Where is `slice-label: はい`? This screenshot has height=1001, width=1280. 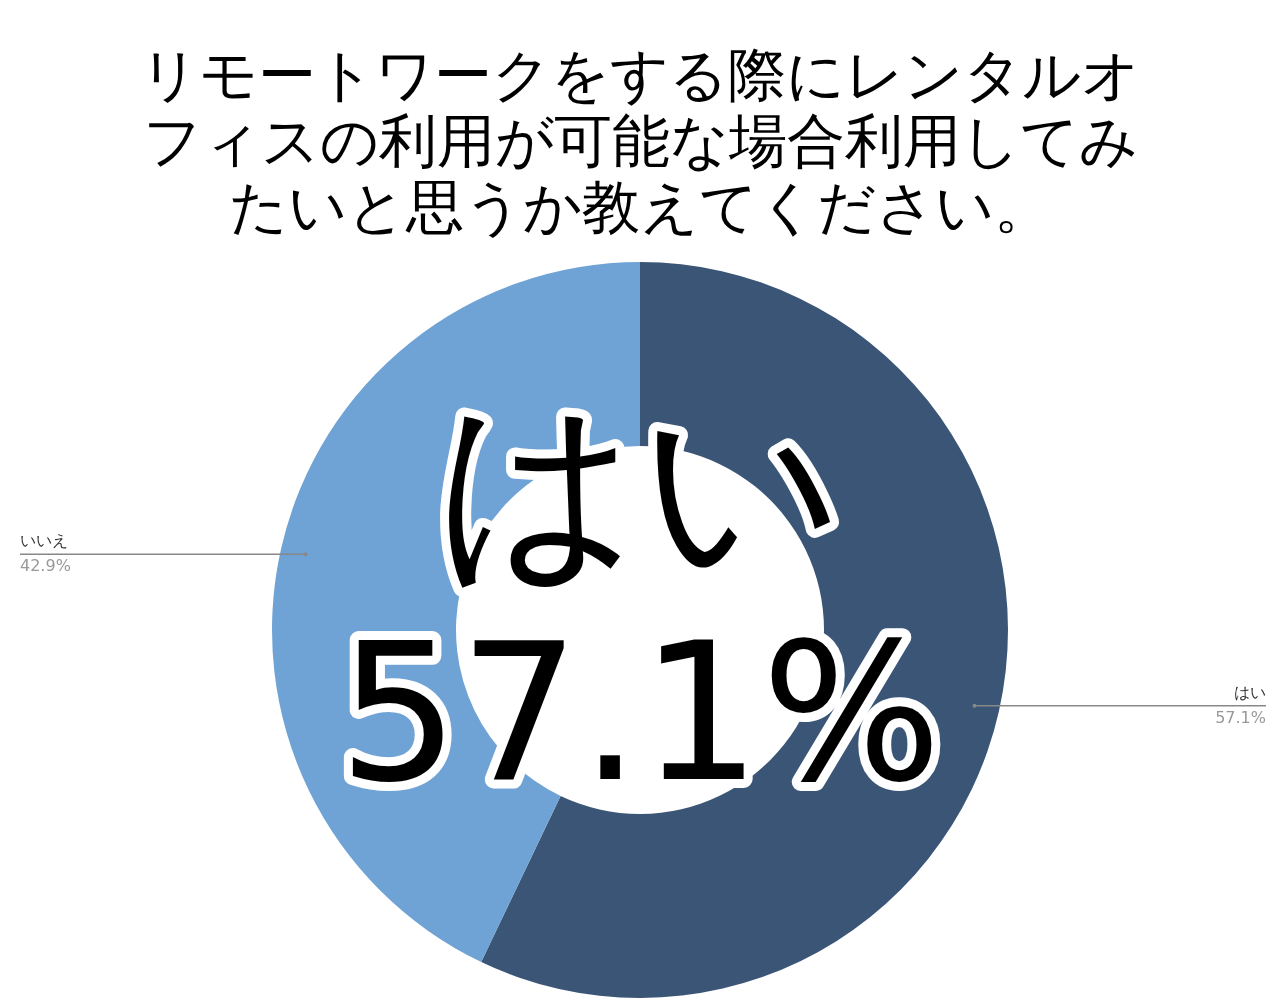 slice-label: はい is located at coordinates (1250, 693).